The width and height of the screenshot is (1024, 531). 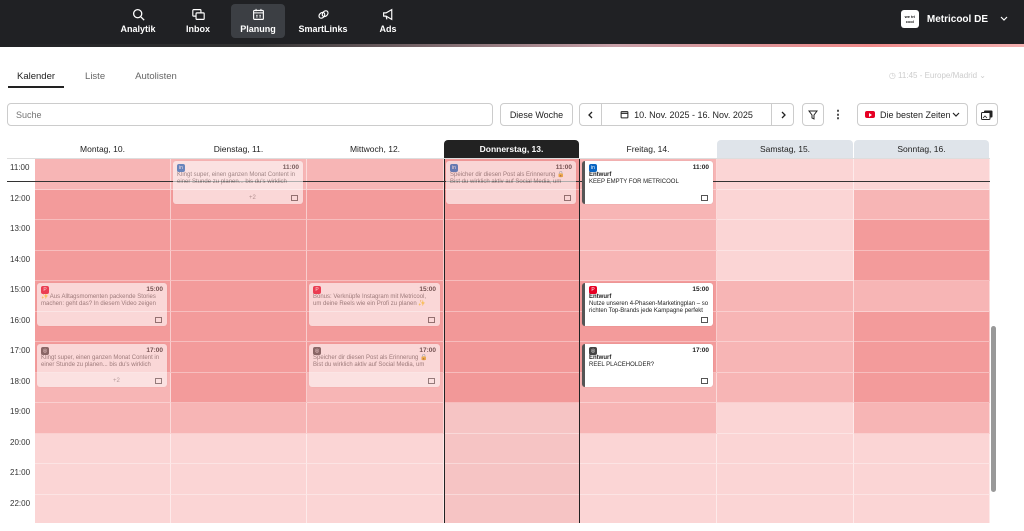 I want to click on previous-week-button, so click(x=591, y=114).